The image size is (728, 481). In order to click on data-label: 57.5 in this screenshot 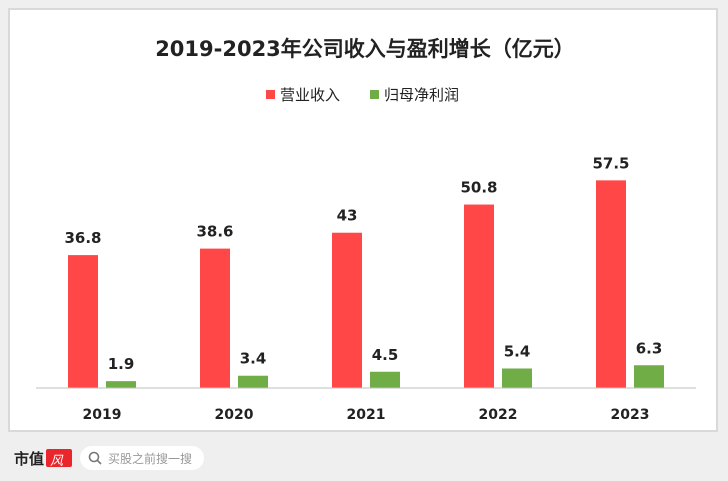, I will do `click(610, 163)`.